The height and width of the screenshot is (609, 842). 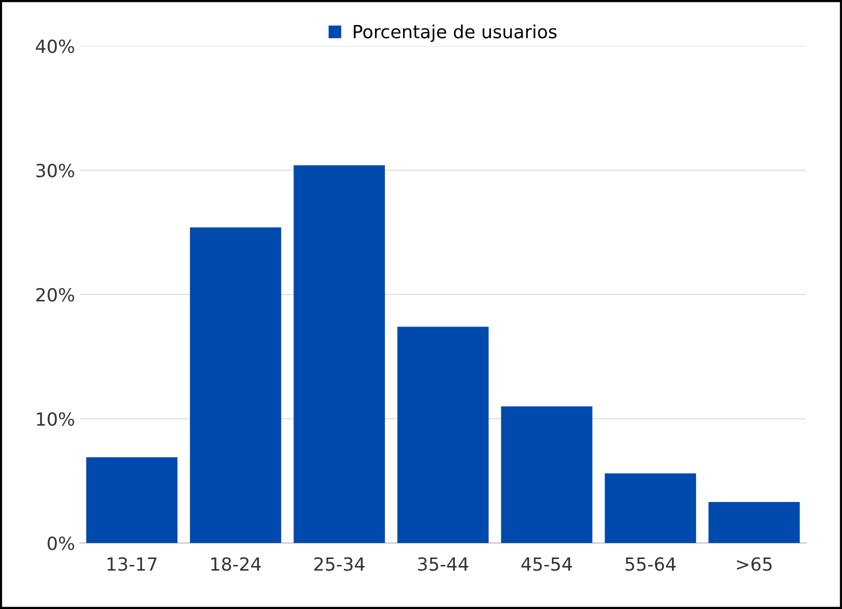 I want to click on legend-label: Porcentaje de usuarios, so click(x=455, y=33).